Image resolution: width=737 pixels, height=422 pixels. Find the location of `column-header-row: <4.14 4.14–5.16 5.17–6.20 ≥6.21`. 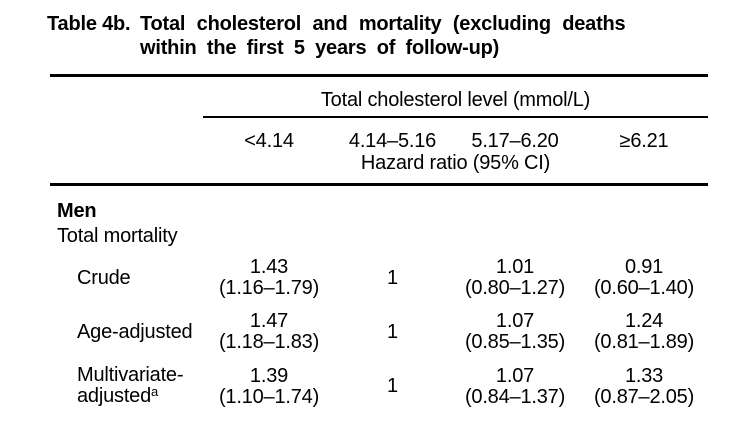

column-header-row: <4.14 4.14–5.16 5.17–6.20 ≥6.21 is located at coordinates (379, 134).